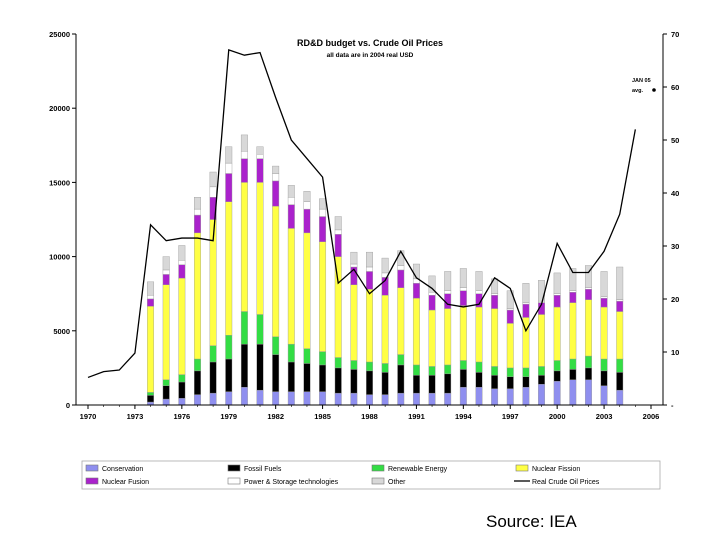 This screenshot has height=540, width=720. I want to click on legend-label: Power & Storage technologies, so click(291, 482).